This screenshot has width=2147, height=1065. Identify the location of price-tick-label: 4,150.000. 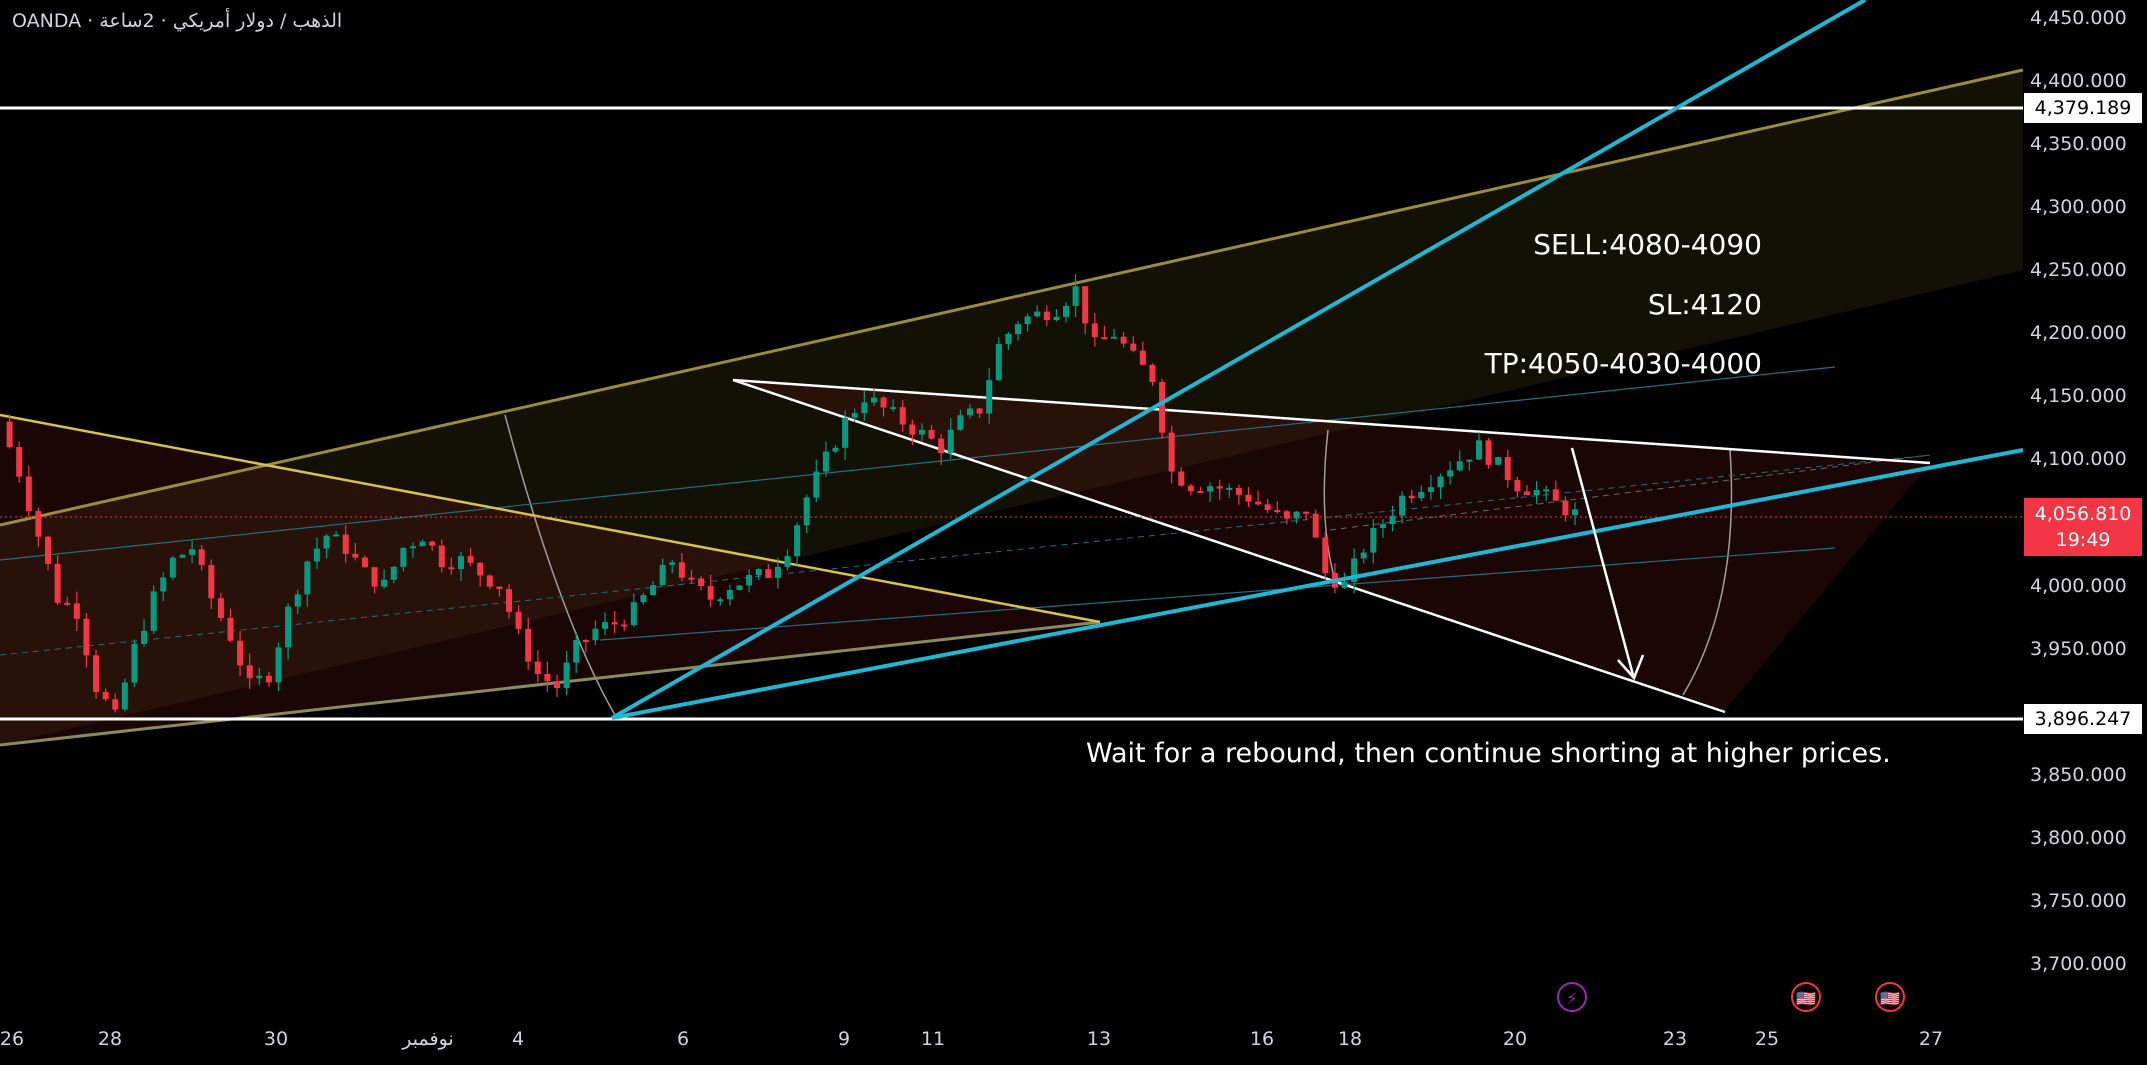
(2078, 396).